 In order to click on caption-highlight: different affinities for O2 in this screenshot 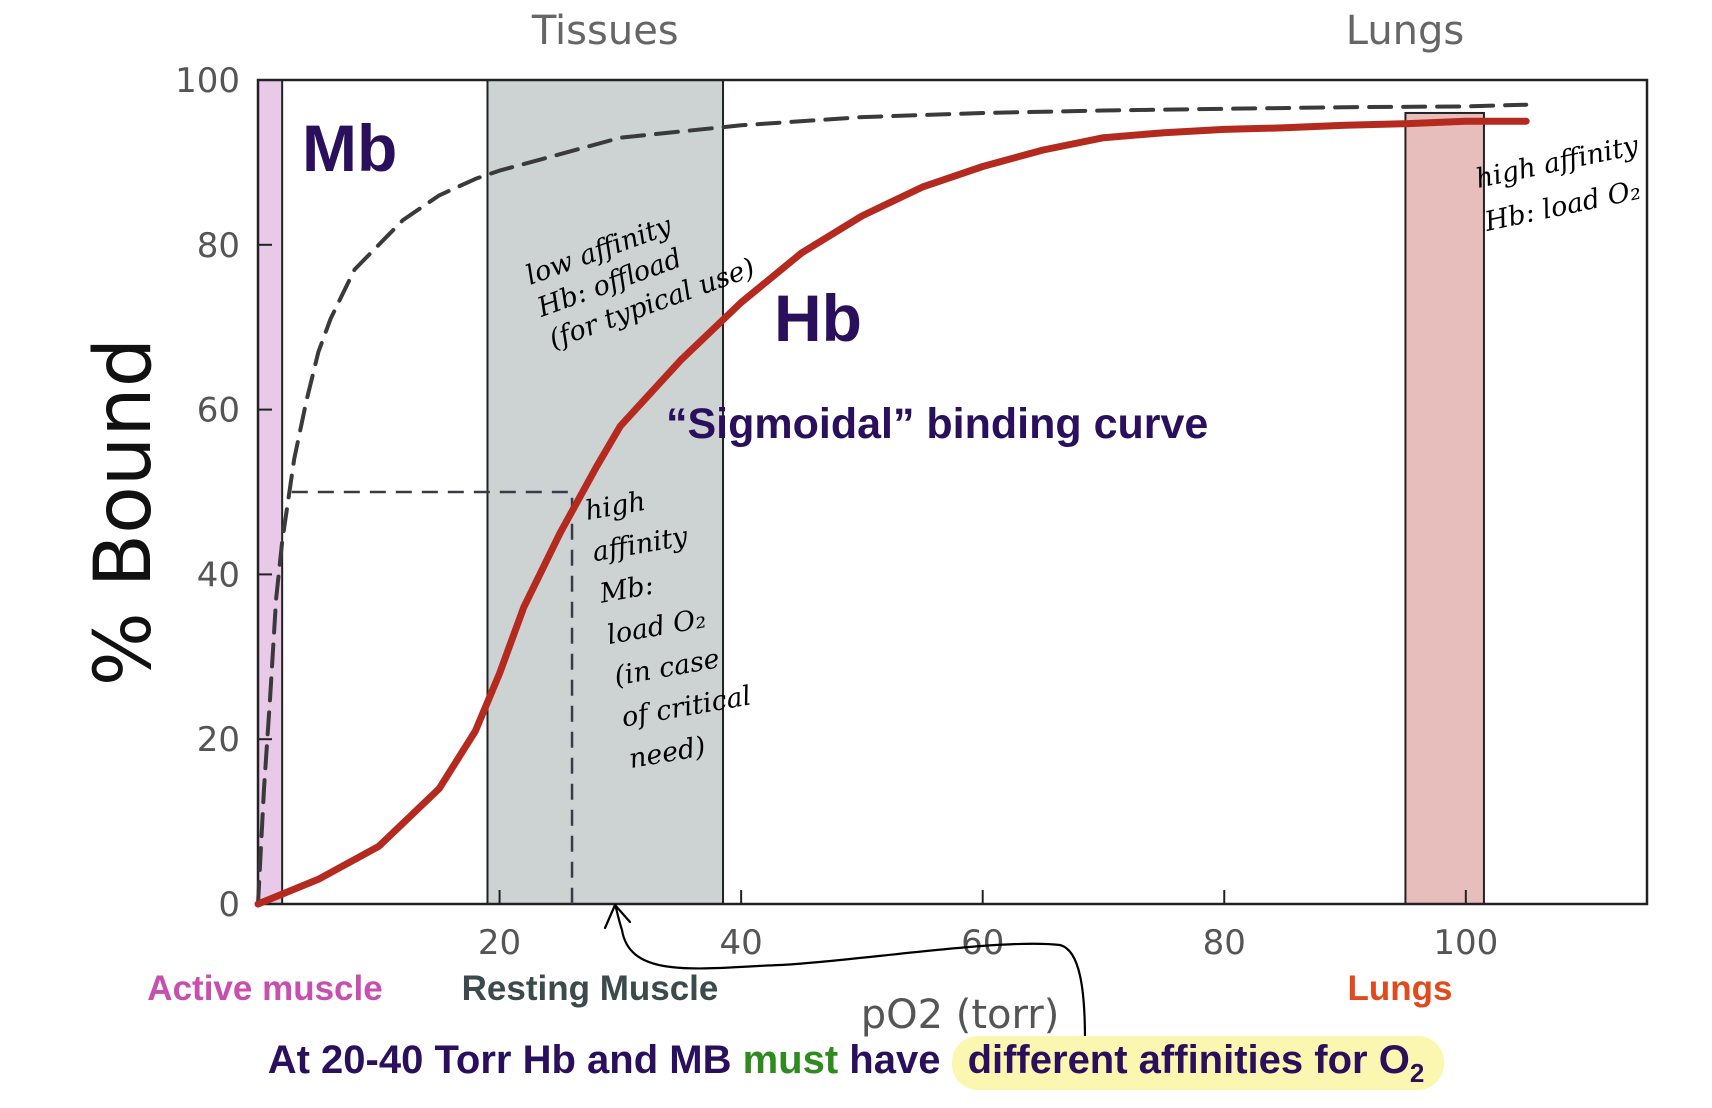, I will do `click(1198, 1063)`.